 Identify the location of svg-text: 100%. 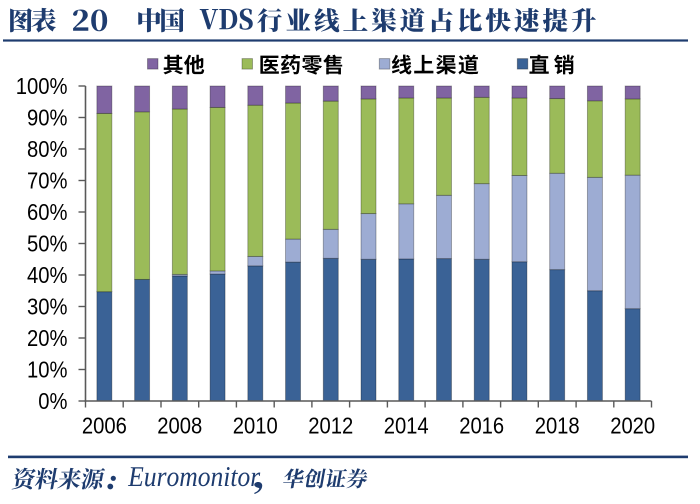
(42, 86).